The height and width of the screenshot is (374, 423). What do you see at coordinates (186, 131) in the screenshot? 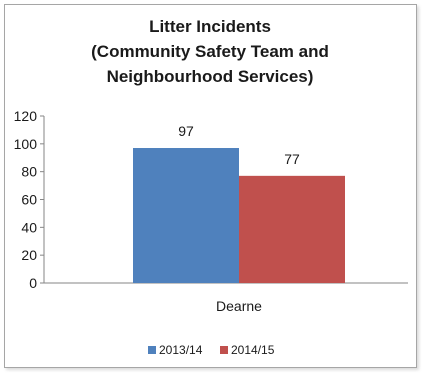
I see `data-label: 97` at bounding box center [186, 131].